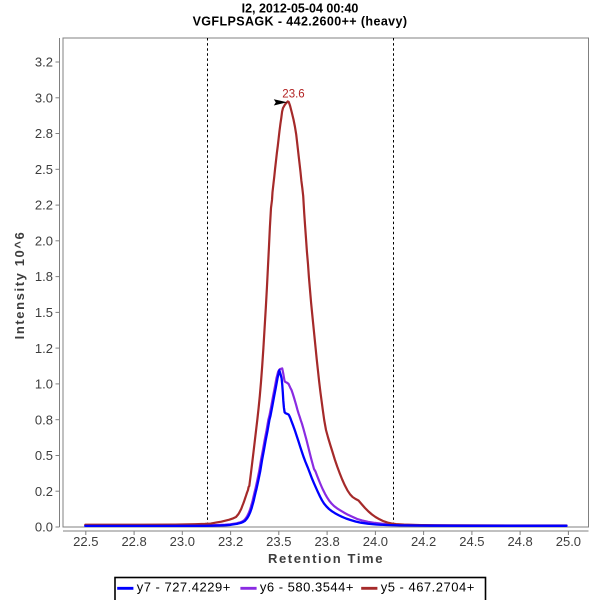 The width and height of the screenshot is (600, 605). I want to click on svg-text: 23.2, so click(230, 541).